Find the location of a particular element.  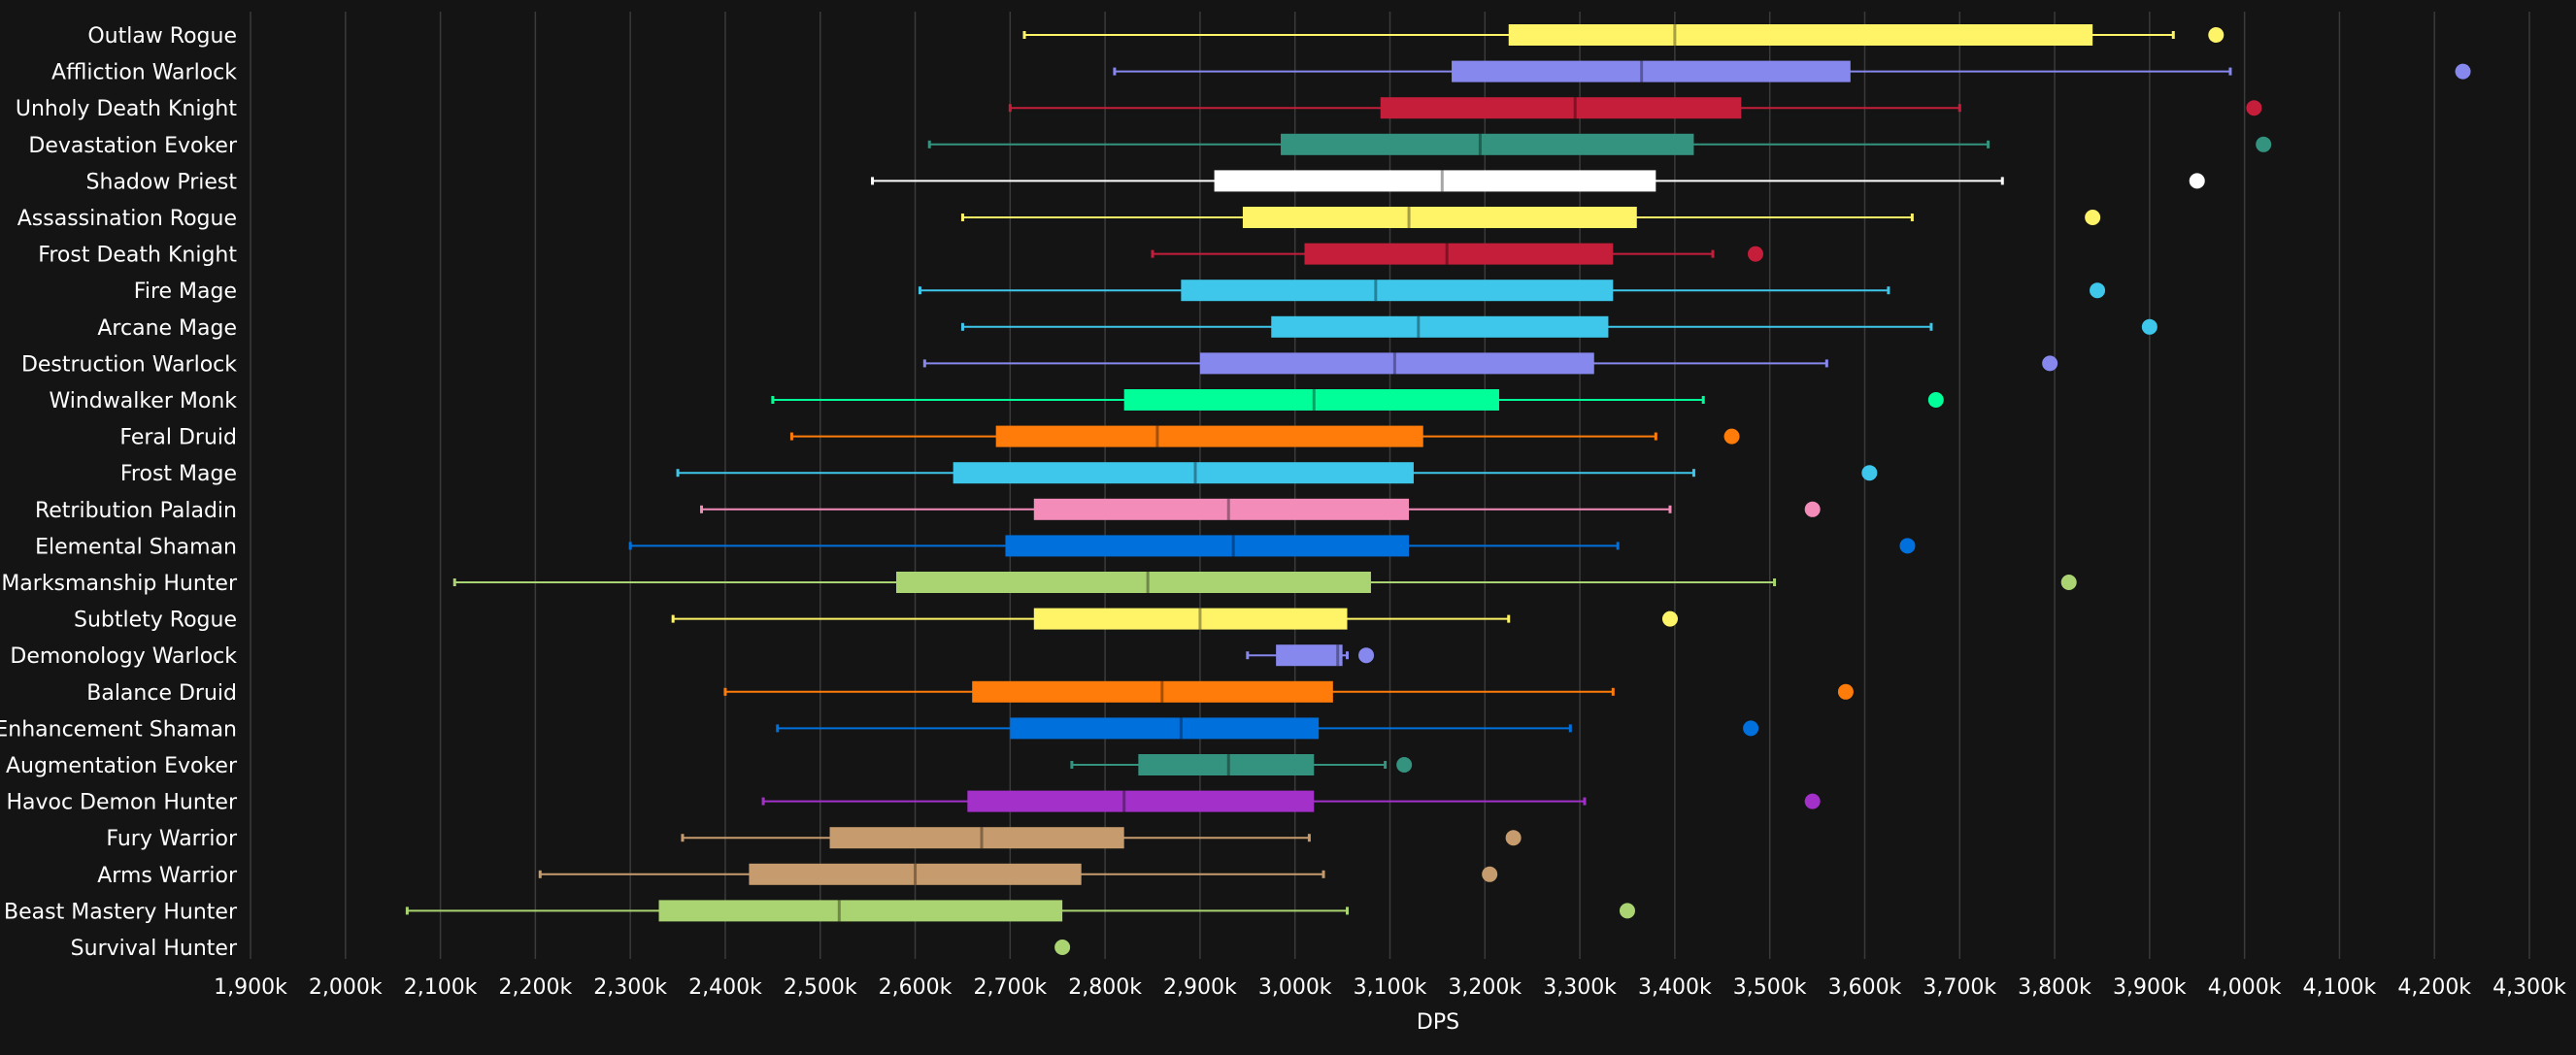

x-tick-label: 2,500k is located at coordinates (821, 988).